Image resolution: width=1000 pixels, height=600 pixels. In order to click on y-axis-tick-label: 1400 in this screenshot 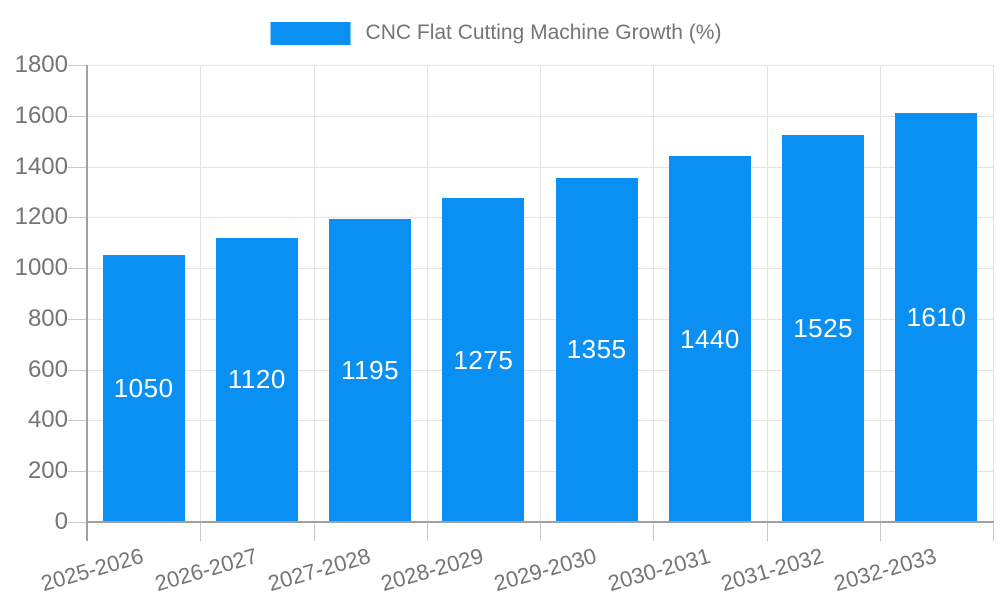, I will do `click(41, 166)`.